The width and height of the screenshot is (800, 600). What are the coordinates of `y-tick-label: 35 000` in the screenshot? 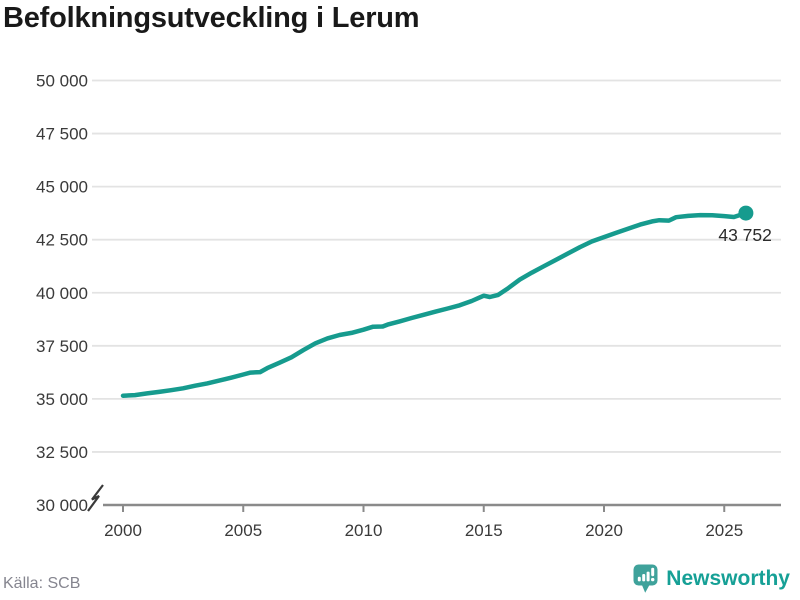 It's located at (62, 399).